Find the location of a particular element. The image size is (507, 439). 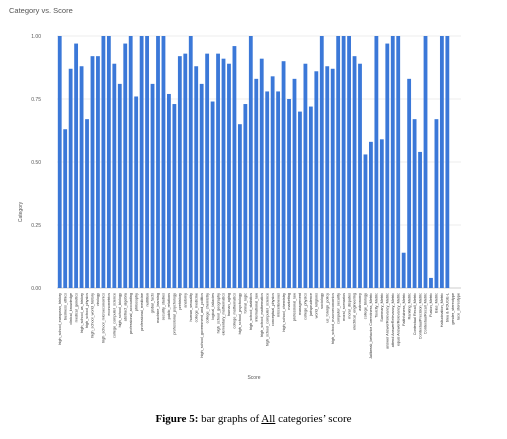

x-tick-label: high_school_microeconomics is located at coordinates (104, 318).